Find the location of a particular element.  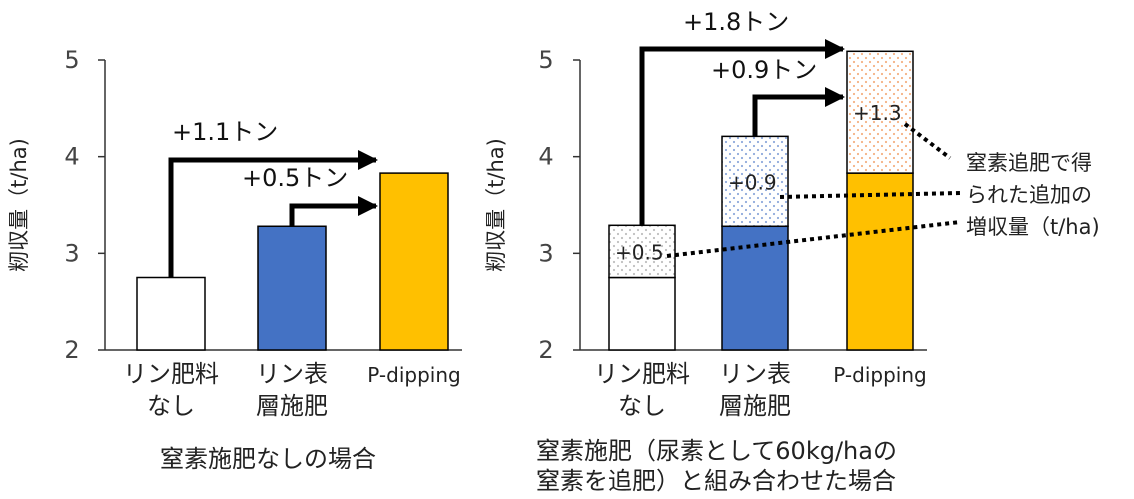

annotation-line2: られた追加の is located at coordinates (1029, 195).